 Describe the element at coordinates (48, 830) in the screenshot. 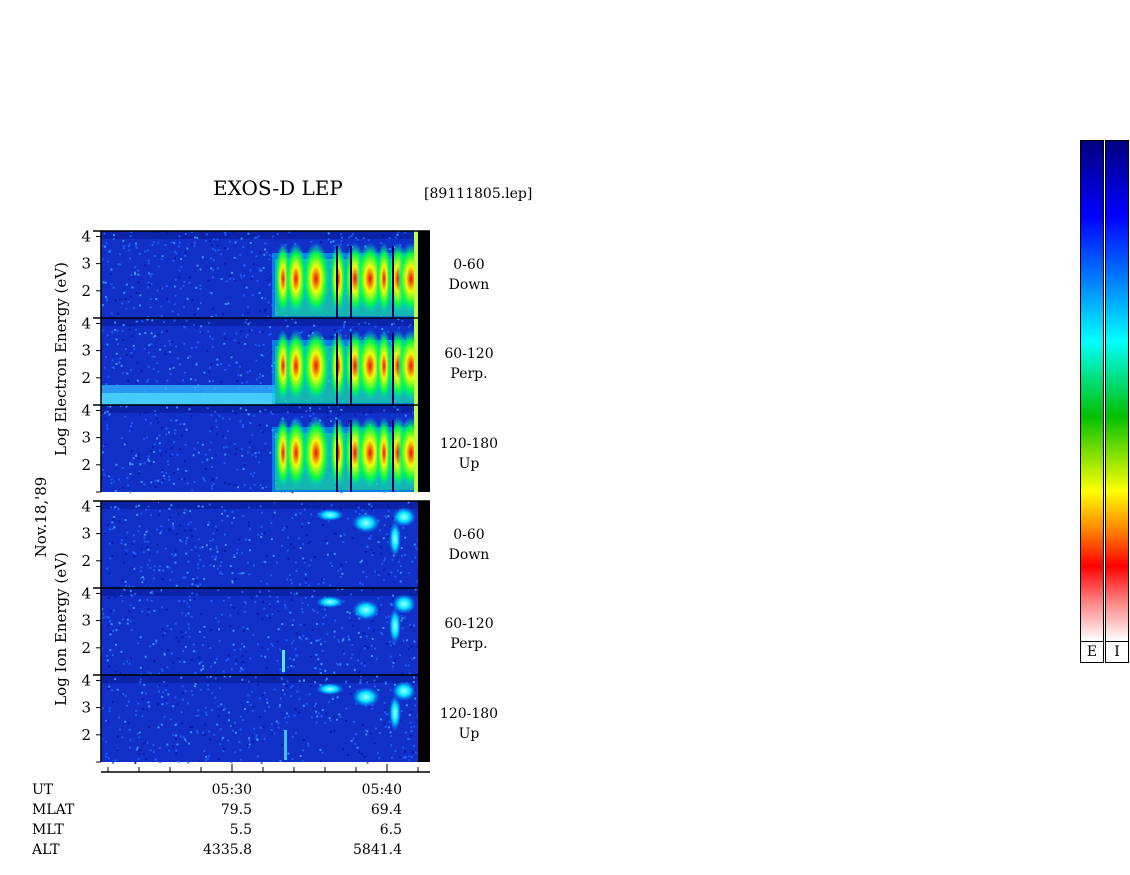

I see `mlt-label: MLT` at that location.